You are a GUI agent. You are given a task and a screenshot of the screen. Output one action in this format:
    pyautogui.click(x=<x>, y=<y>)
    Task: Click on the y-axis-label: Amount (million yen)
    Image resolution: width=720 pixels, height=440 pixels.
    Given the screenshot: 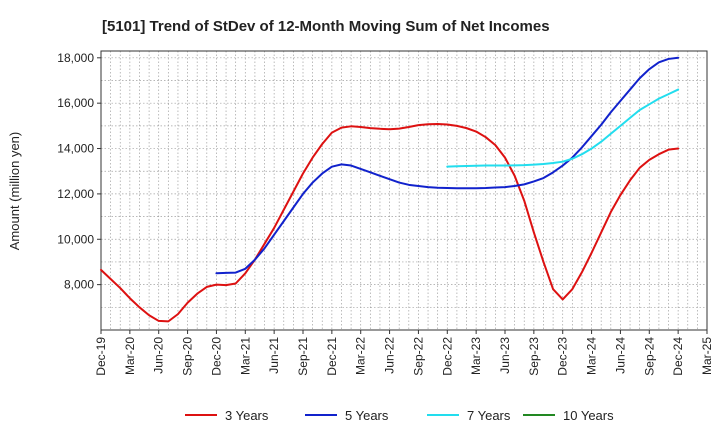 What is the action you would take?
    pyautogui.click(x=14, y=191)
    